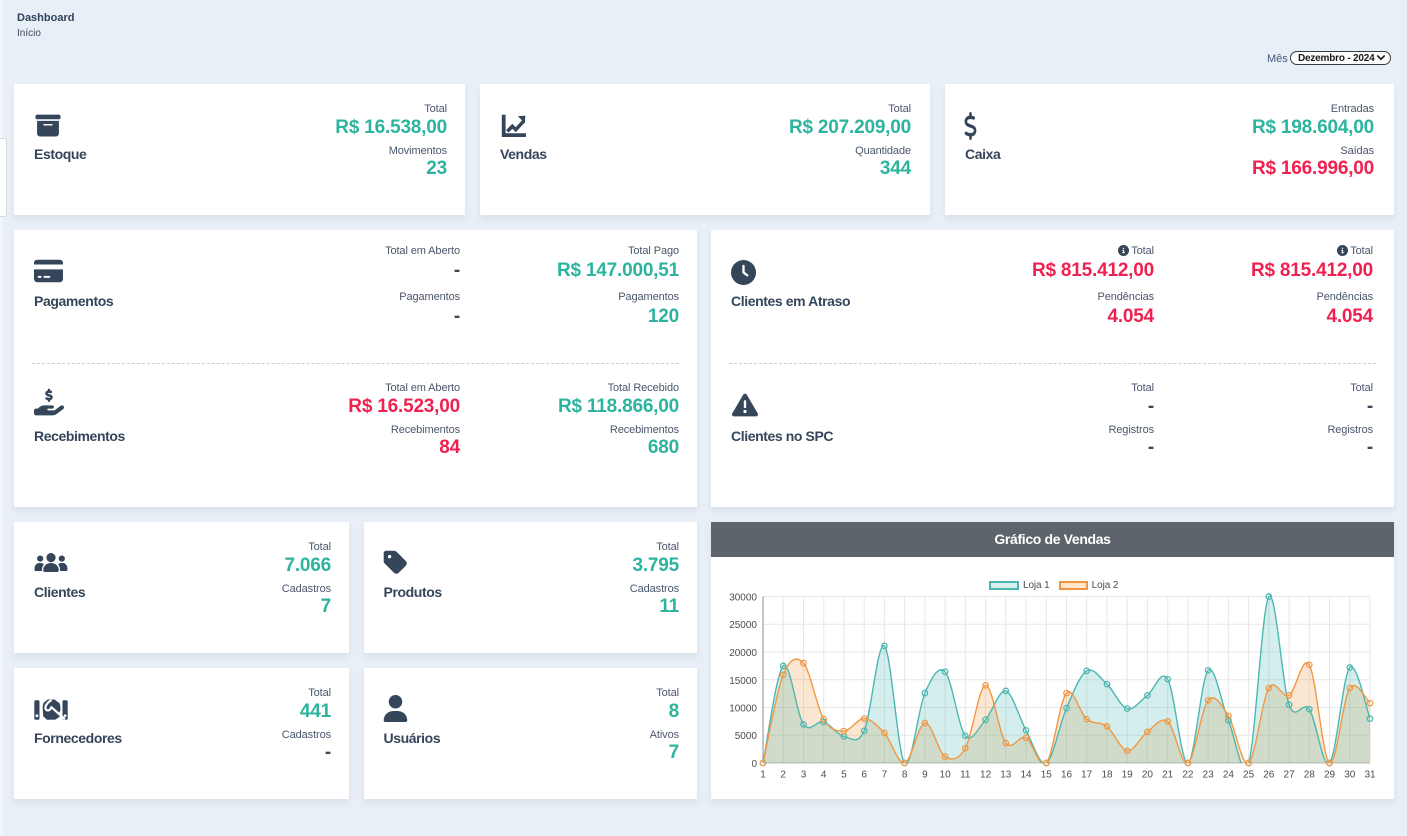 The image size is (1407, 836). Describe the element at coordinates (905, 775) in the screenshot. I see `svg-text: 8` at that location.